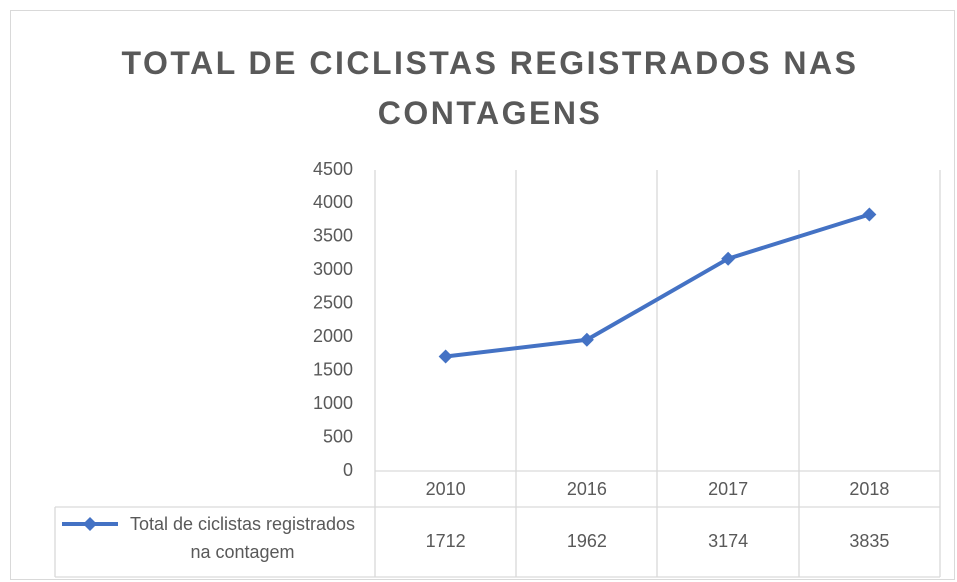 The image size is (957, 582). I want to click on y-tick-label: 4500, so click(333, 169).